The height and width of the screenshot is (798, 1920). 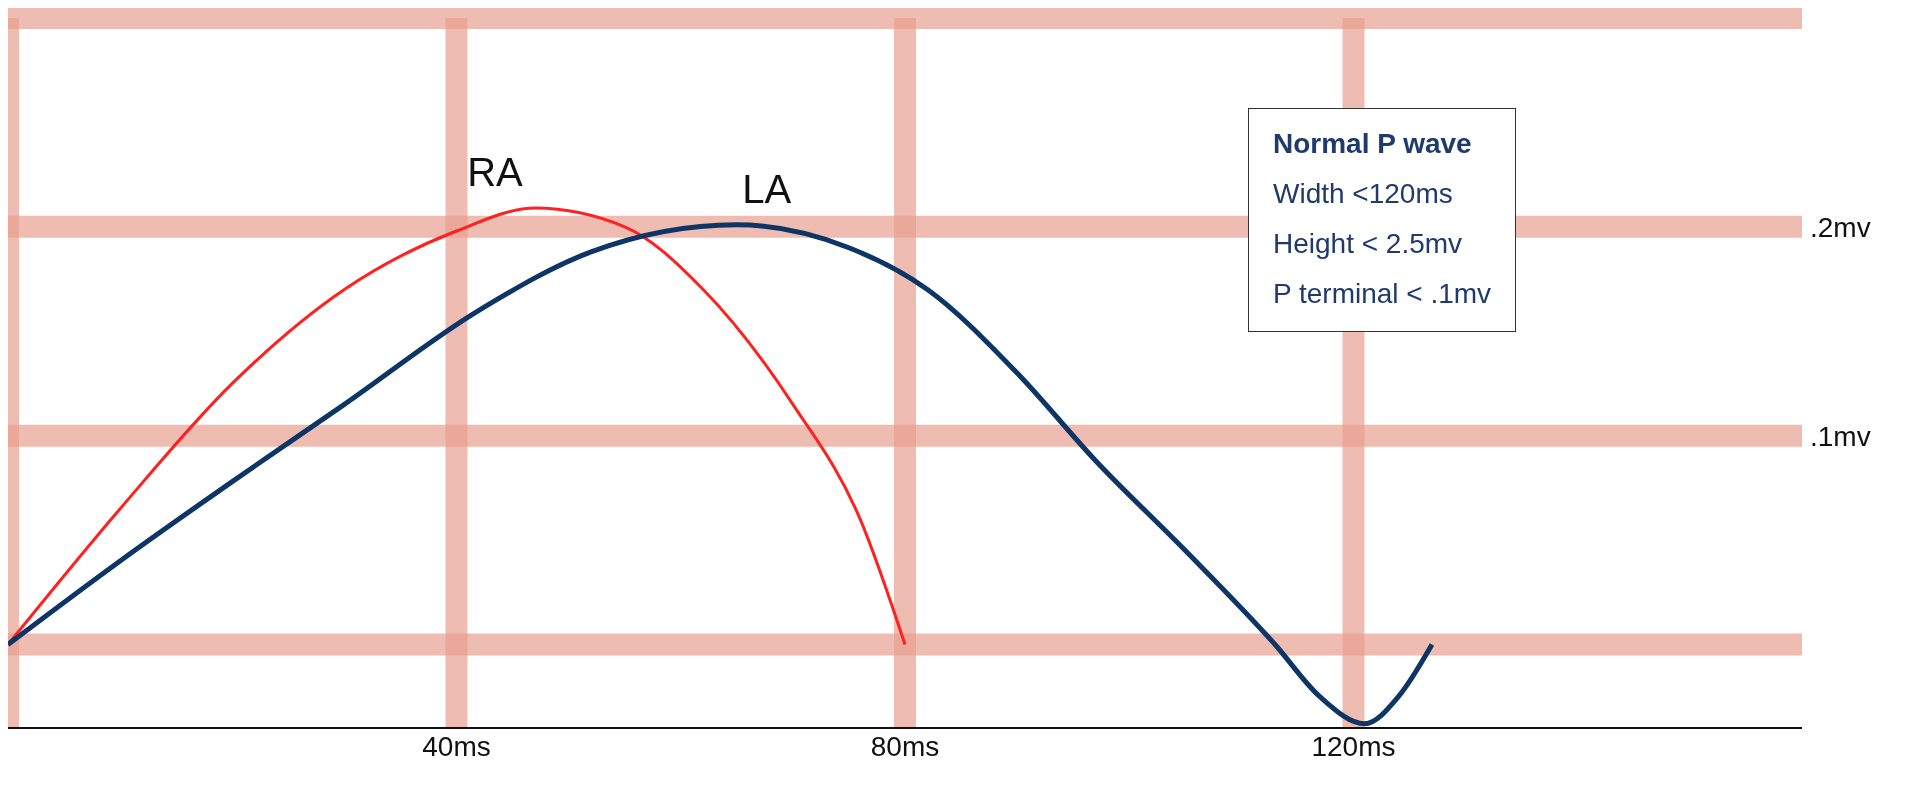 What do you see at coordinates (905, 746) in the screenshot?
I see `x-tick-label: 80ms` at bounding box center [905, 746].